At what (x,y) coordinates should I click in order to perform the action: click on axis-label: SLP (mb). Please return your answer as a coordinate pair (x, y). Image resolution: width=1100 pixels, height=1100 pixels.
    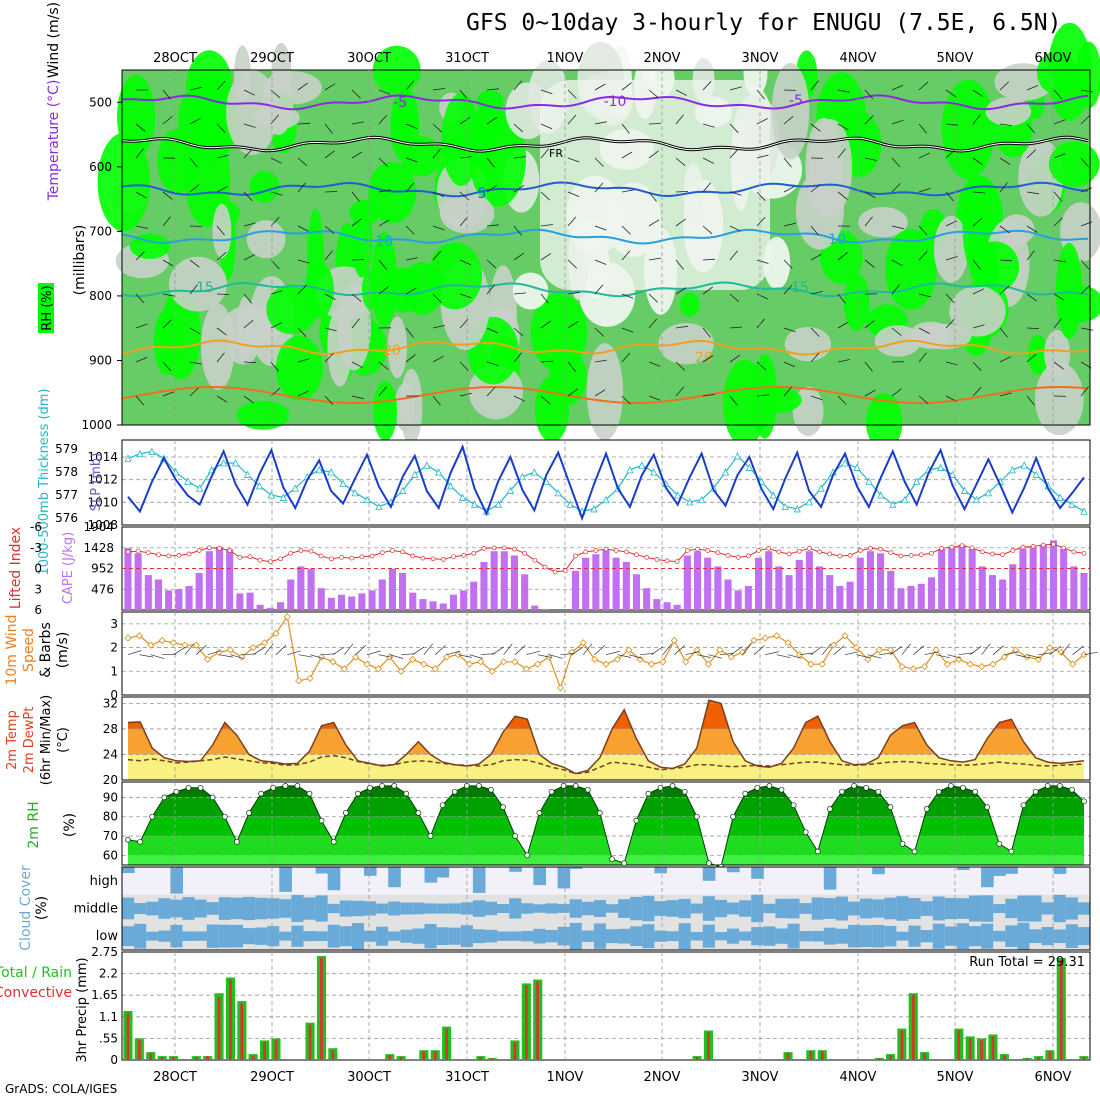
    Looking at the image, I should click on (96, 482).